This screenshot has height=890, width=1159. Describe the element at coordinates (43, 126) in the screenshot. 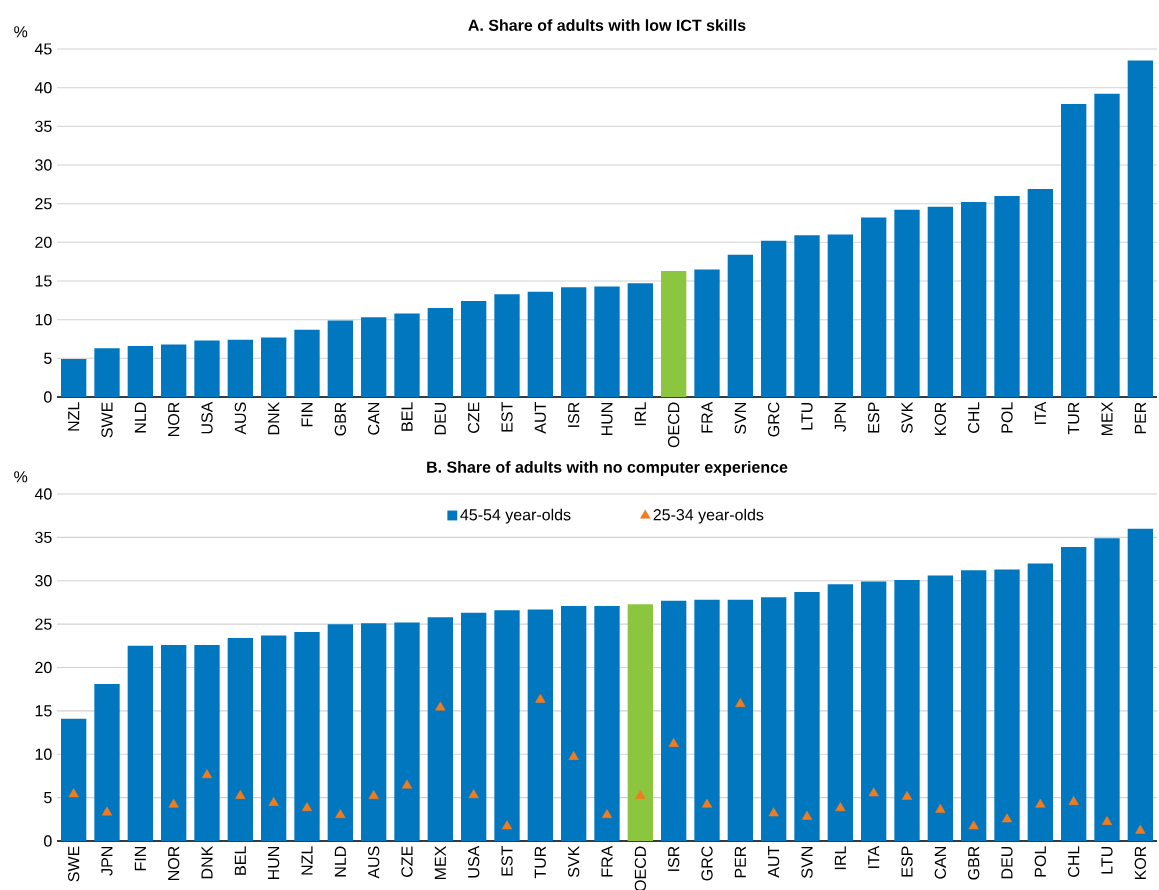

I see `y-tick-label: 35` at that location.